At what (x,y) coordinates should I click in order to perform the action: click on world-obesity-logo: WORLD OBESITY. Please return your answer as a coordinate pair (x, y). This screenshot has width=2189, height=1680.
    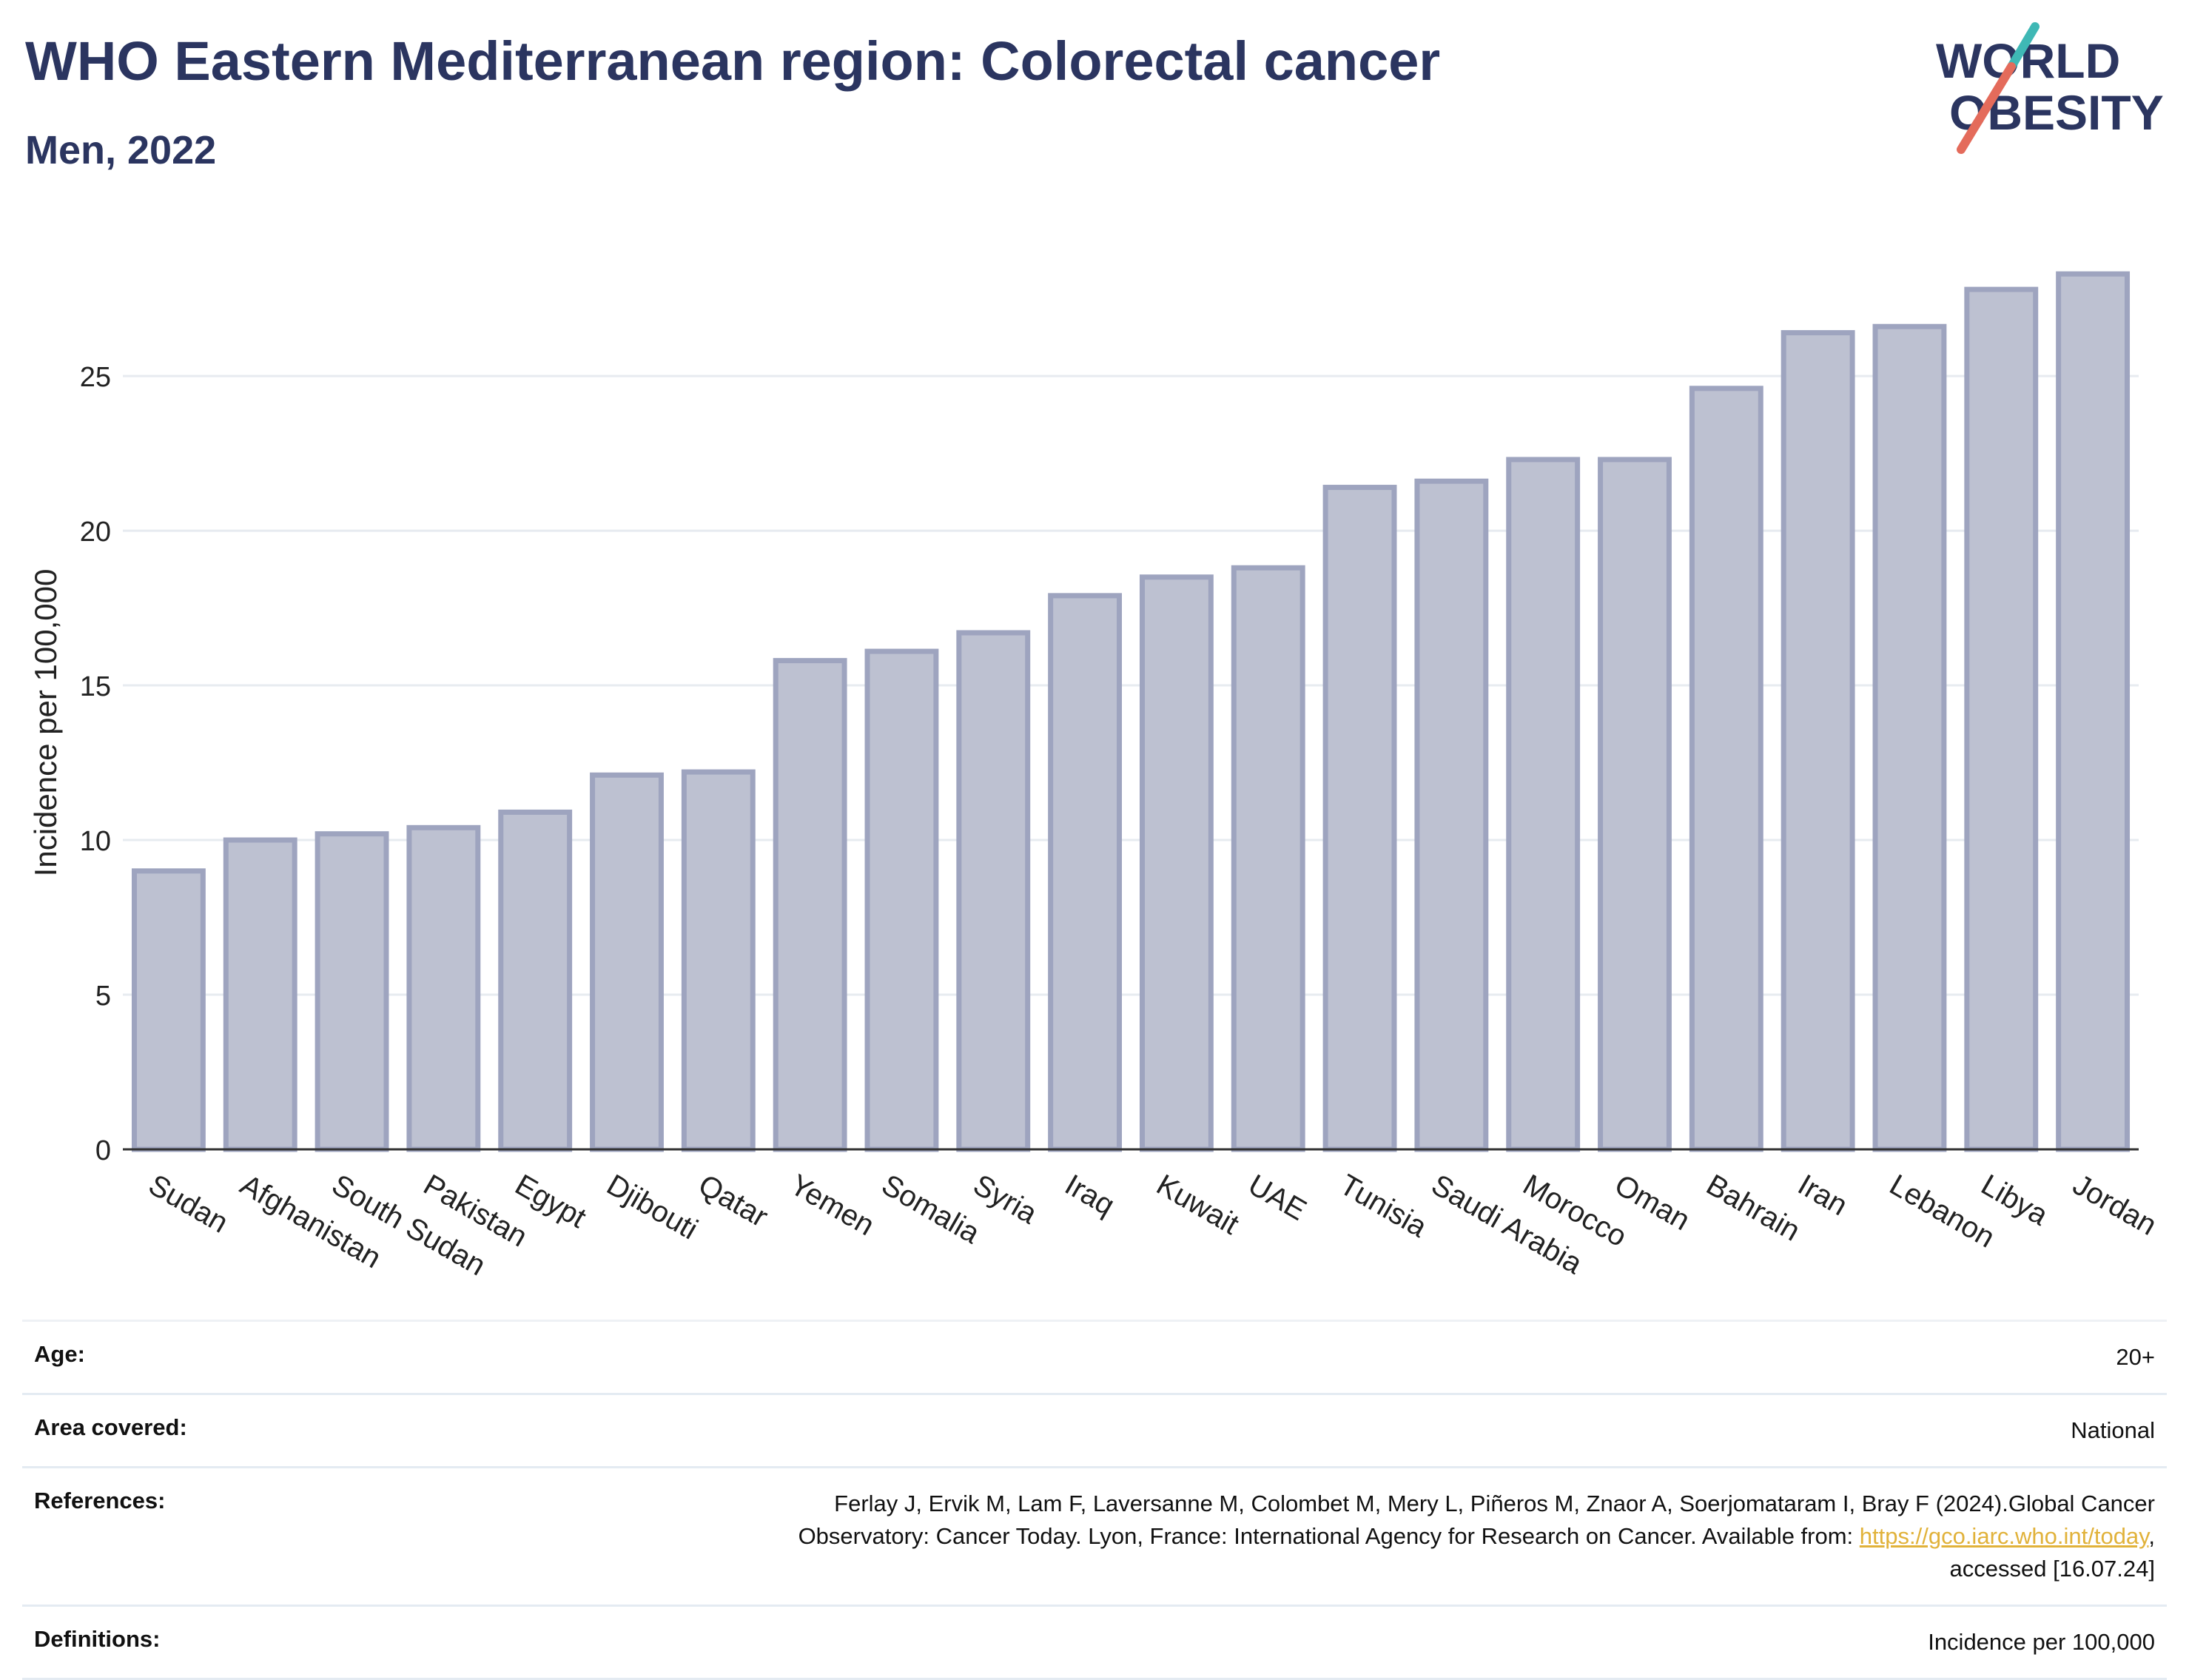
    Looking at the image, I should click on (2050, 88).